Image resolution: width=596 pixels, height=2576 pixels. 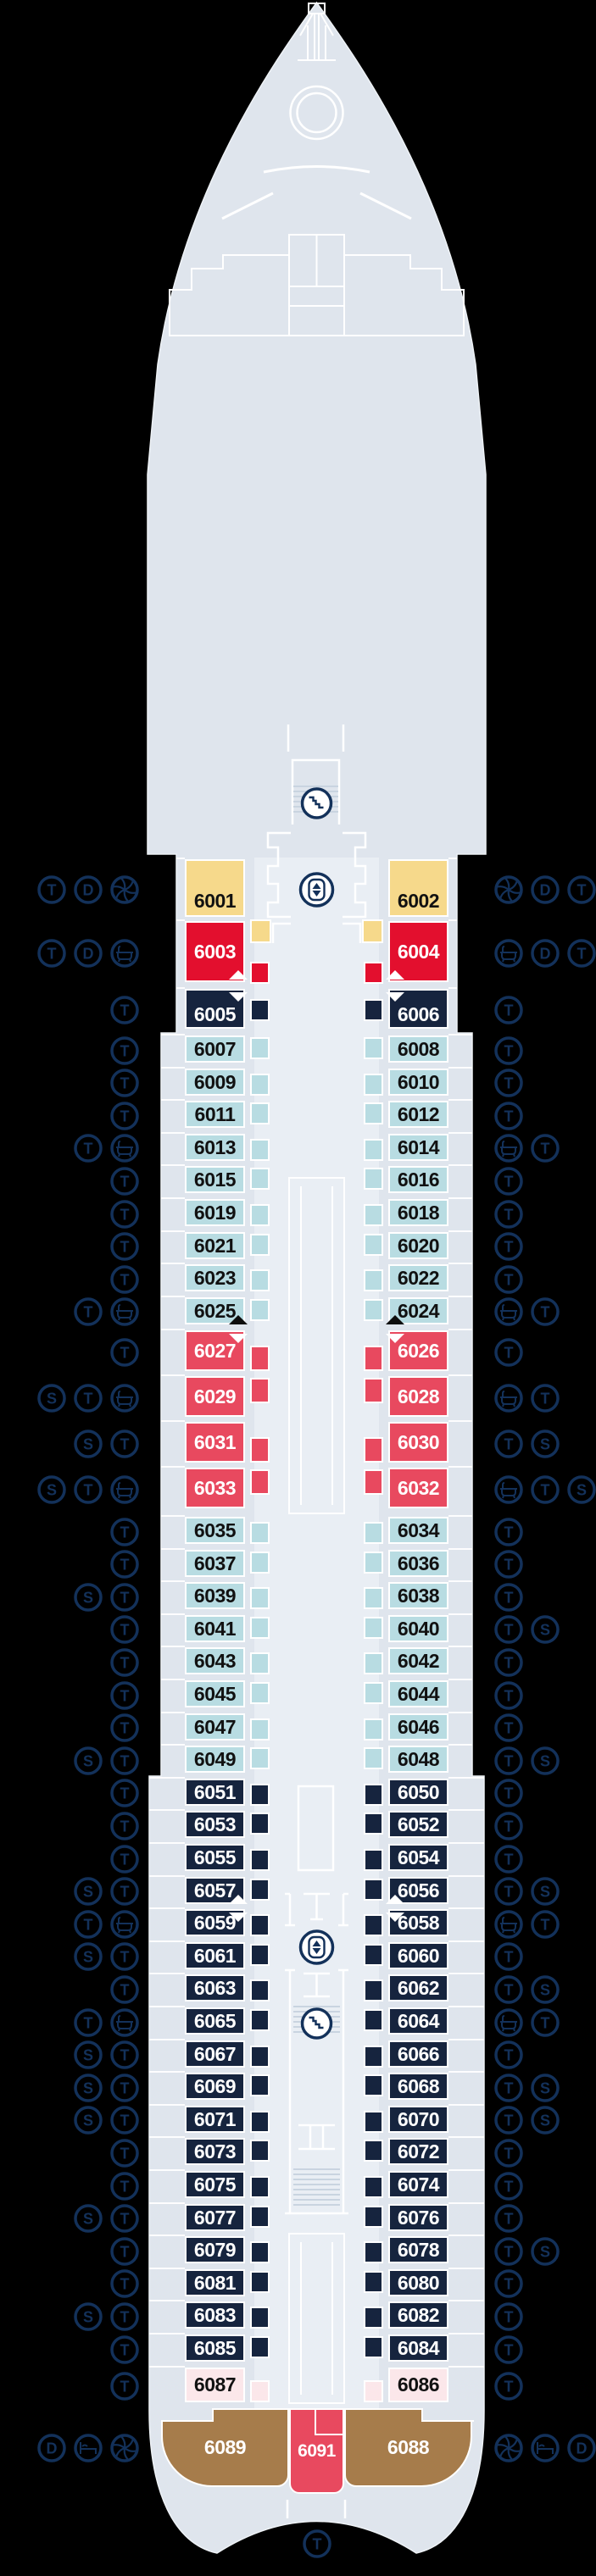 What do you see at coordinates (215, 2054) in the screenshot?
I see `cabin-6067: 6067` at bounding box center [215, 2054].